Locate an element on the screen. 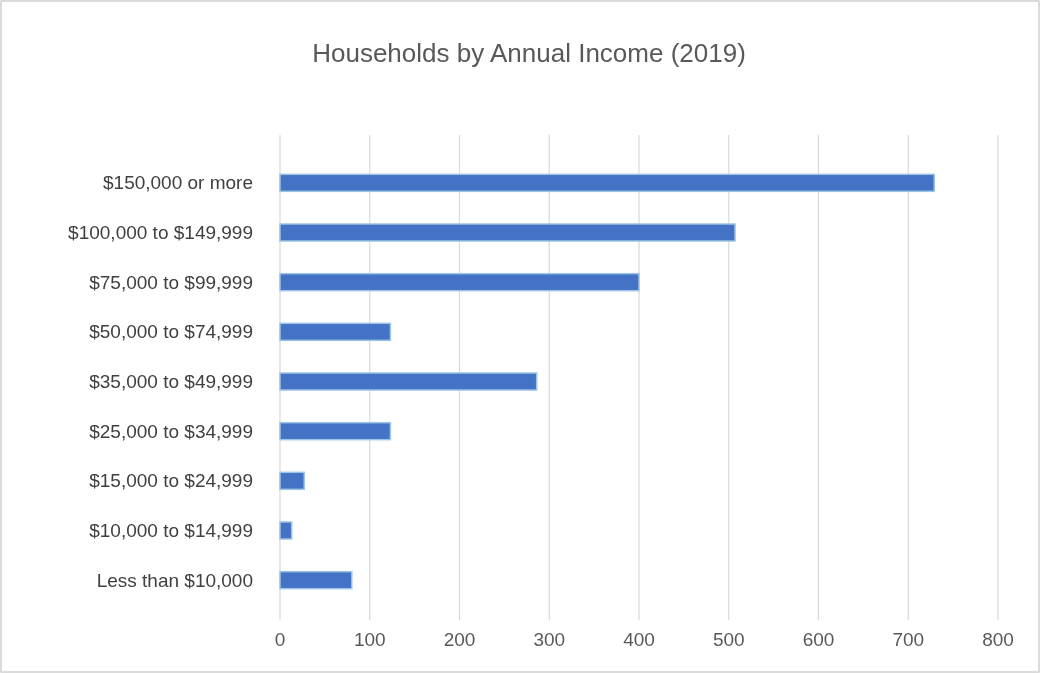 This screenshot has height=673, width=1040. x-tick-label: 300 is located at coordinates (549, 639).